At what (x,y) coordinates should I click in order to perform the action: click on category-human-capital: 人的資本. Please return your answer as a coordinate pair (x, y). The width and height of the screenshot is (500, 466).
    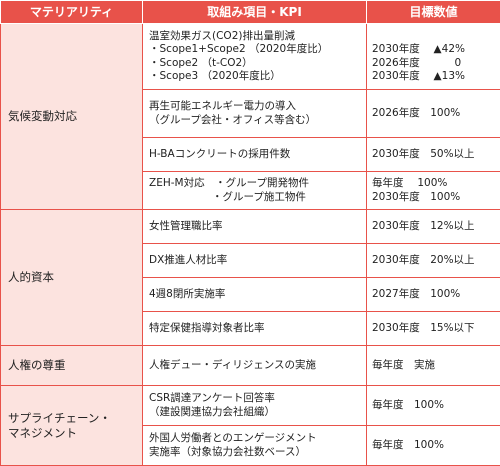
    Looking at the image, I should click on (72, 278).